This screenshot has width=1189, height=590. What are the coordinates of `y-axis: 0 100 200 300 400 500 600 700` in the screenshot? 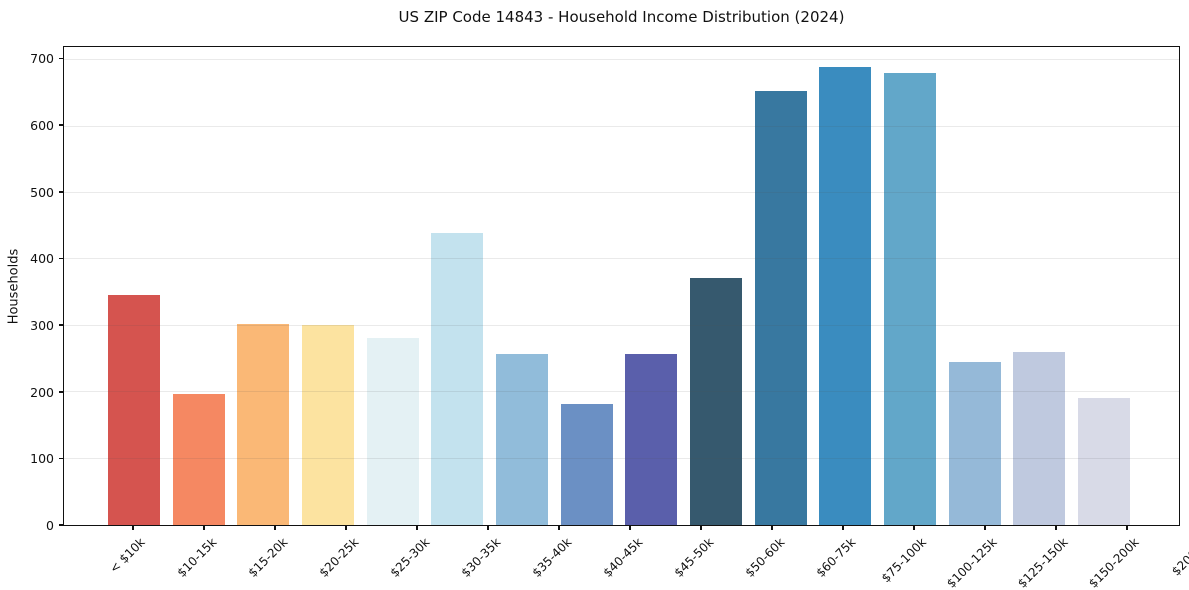 It's located at (31, 289).